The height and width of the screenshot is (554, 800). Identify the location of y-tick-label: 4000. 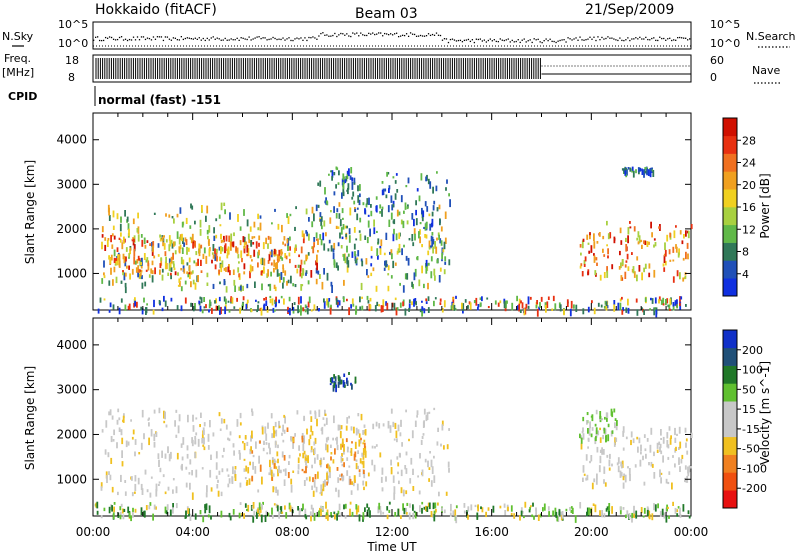
(71, 140).